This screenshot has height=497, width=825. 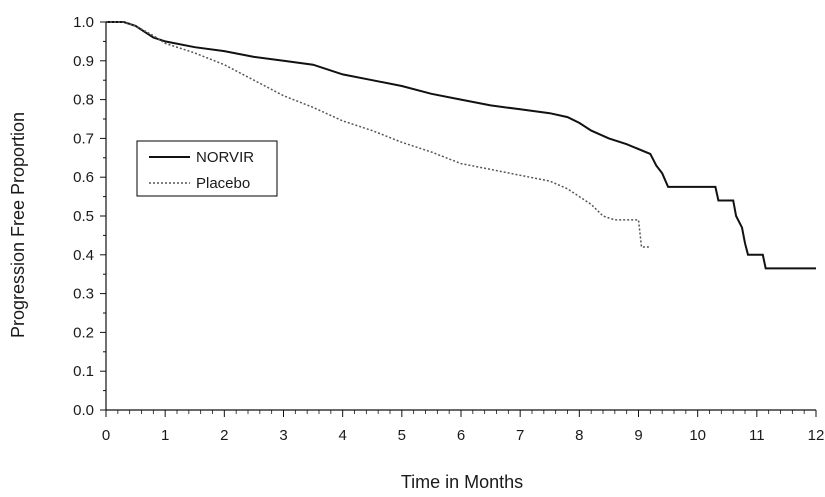 What do you see at coordinates (816, 435) in the screenshot?
I see `x-tick-label-12: 12` at bounding box center [816, 435].